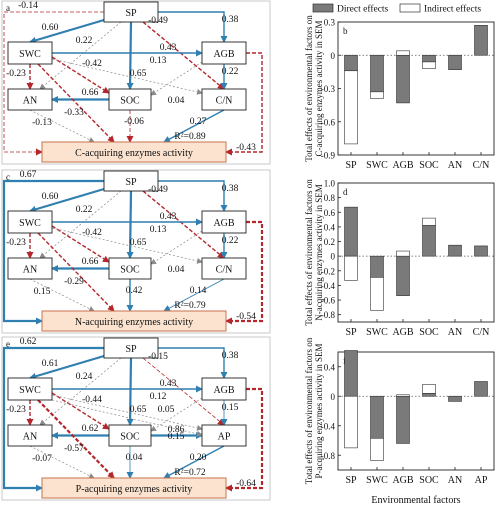 The image size is (500, 509). Describe the element at coordinates (189, 137) in the screenshot. I see `r-squared-label: R²=0.89` at that location.